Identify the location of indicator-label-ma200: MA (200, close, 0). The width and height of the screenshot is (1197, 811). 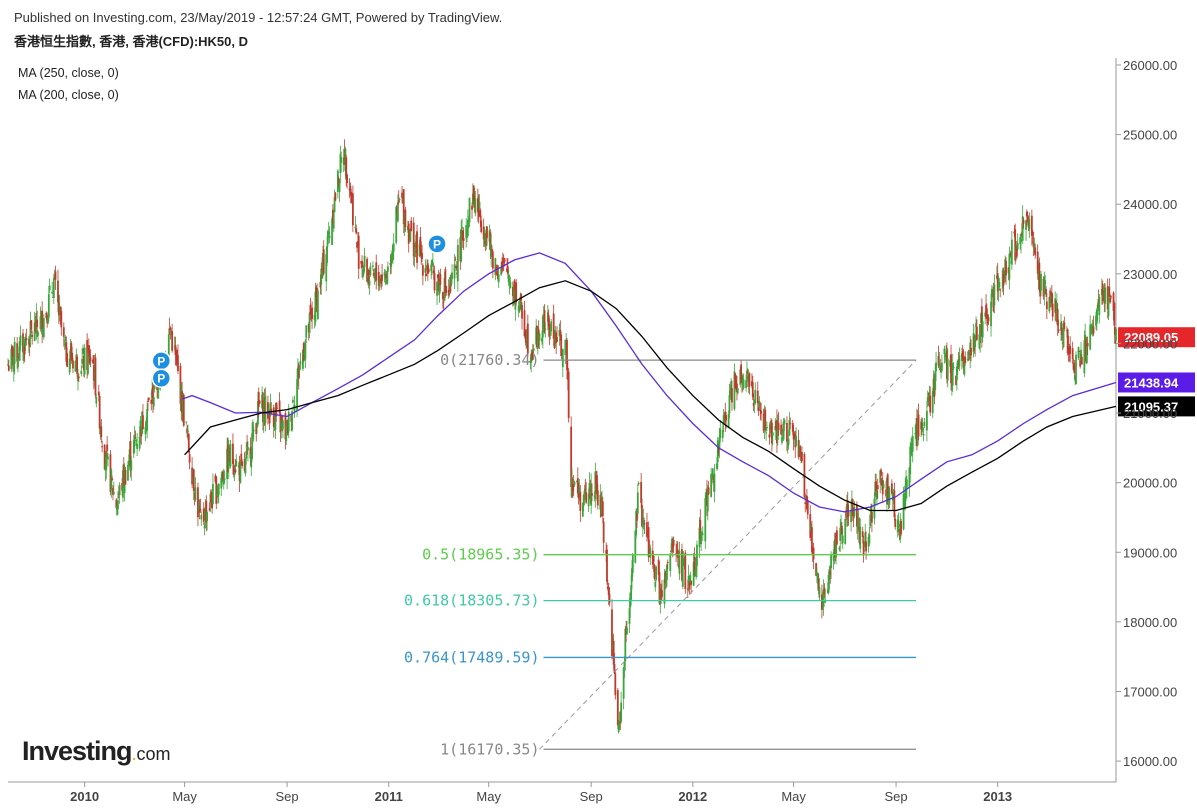
(68, 95).